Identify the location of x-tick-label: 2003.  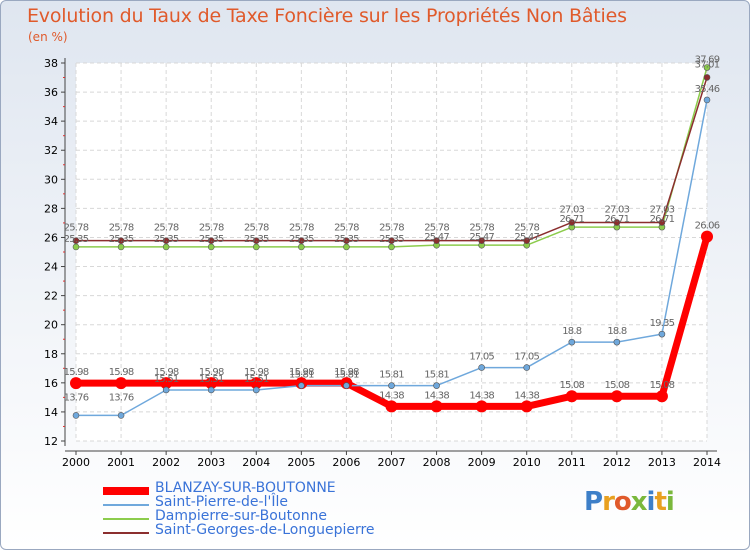
(211, 462).